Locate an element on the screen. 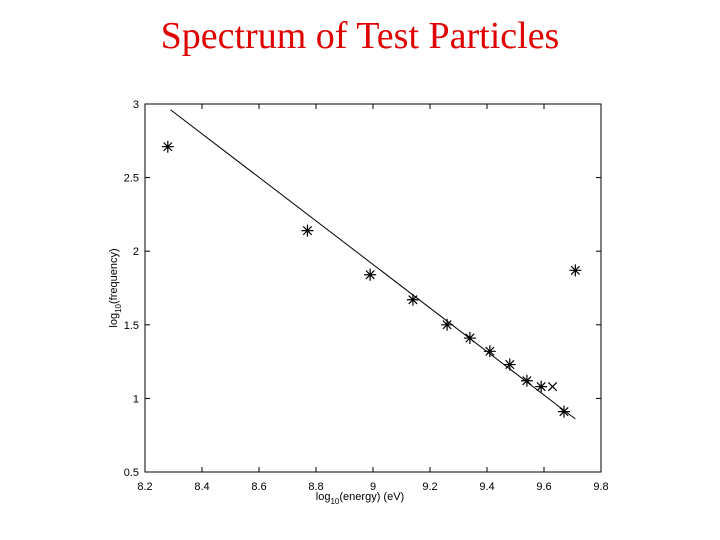 This screenshot has width=720, height=540. x-label-base: log is located at coordinates (323, 497).